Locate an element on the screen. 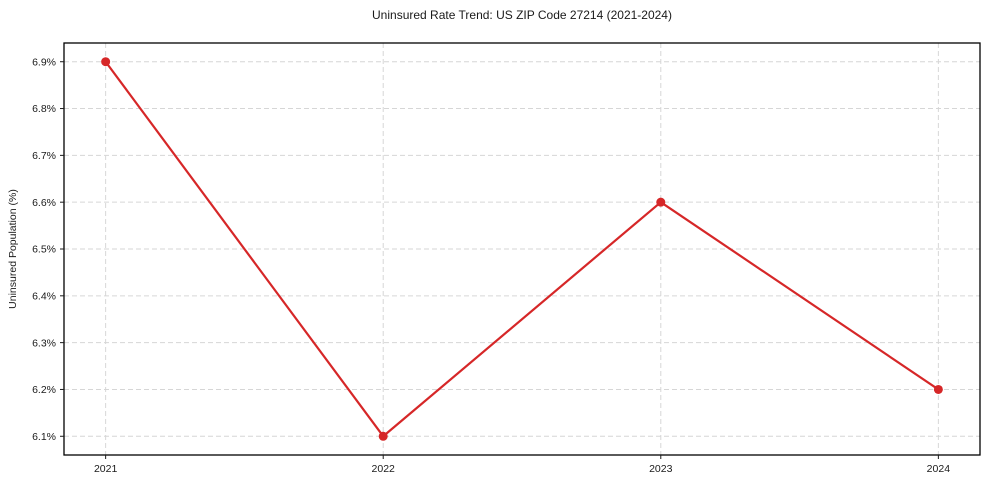  y-tick-label: 6.6% is located at coordinates (44, 203).